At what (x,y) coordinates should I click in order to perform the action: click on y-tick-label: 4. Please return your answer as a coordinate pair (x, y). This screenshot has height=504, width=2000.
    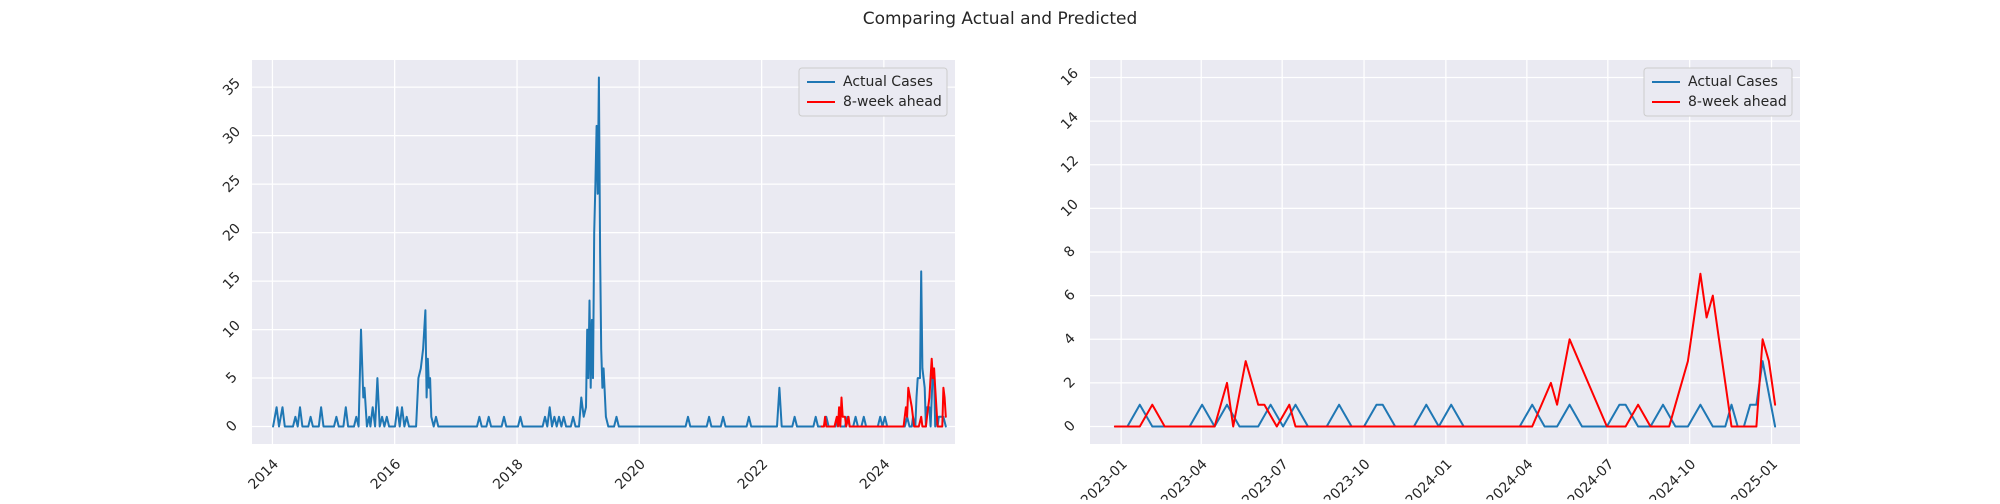
    Looking at the image, I should click on (1070, 339).